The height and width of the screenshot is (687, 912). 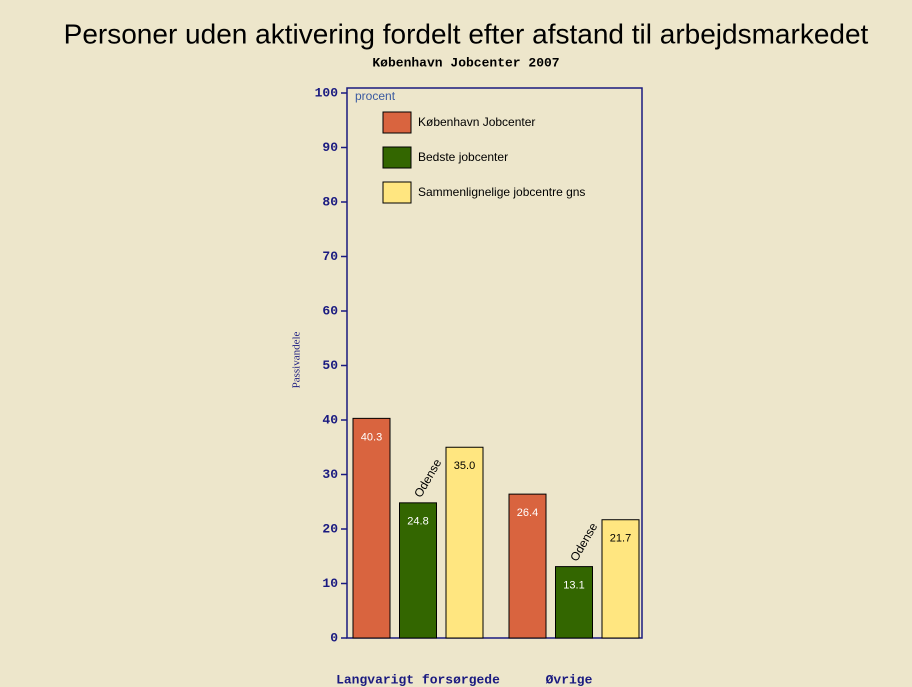 What do you see at coordinates (464, 466) in the screenshot?
I see `value-label: 35.0` at bounding box center [464, 466].